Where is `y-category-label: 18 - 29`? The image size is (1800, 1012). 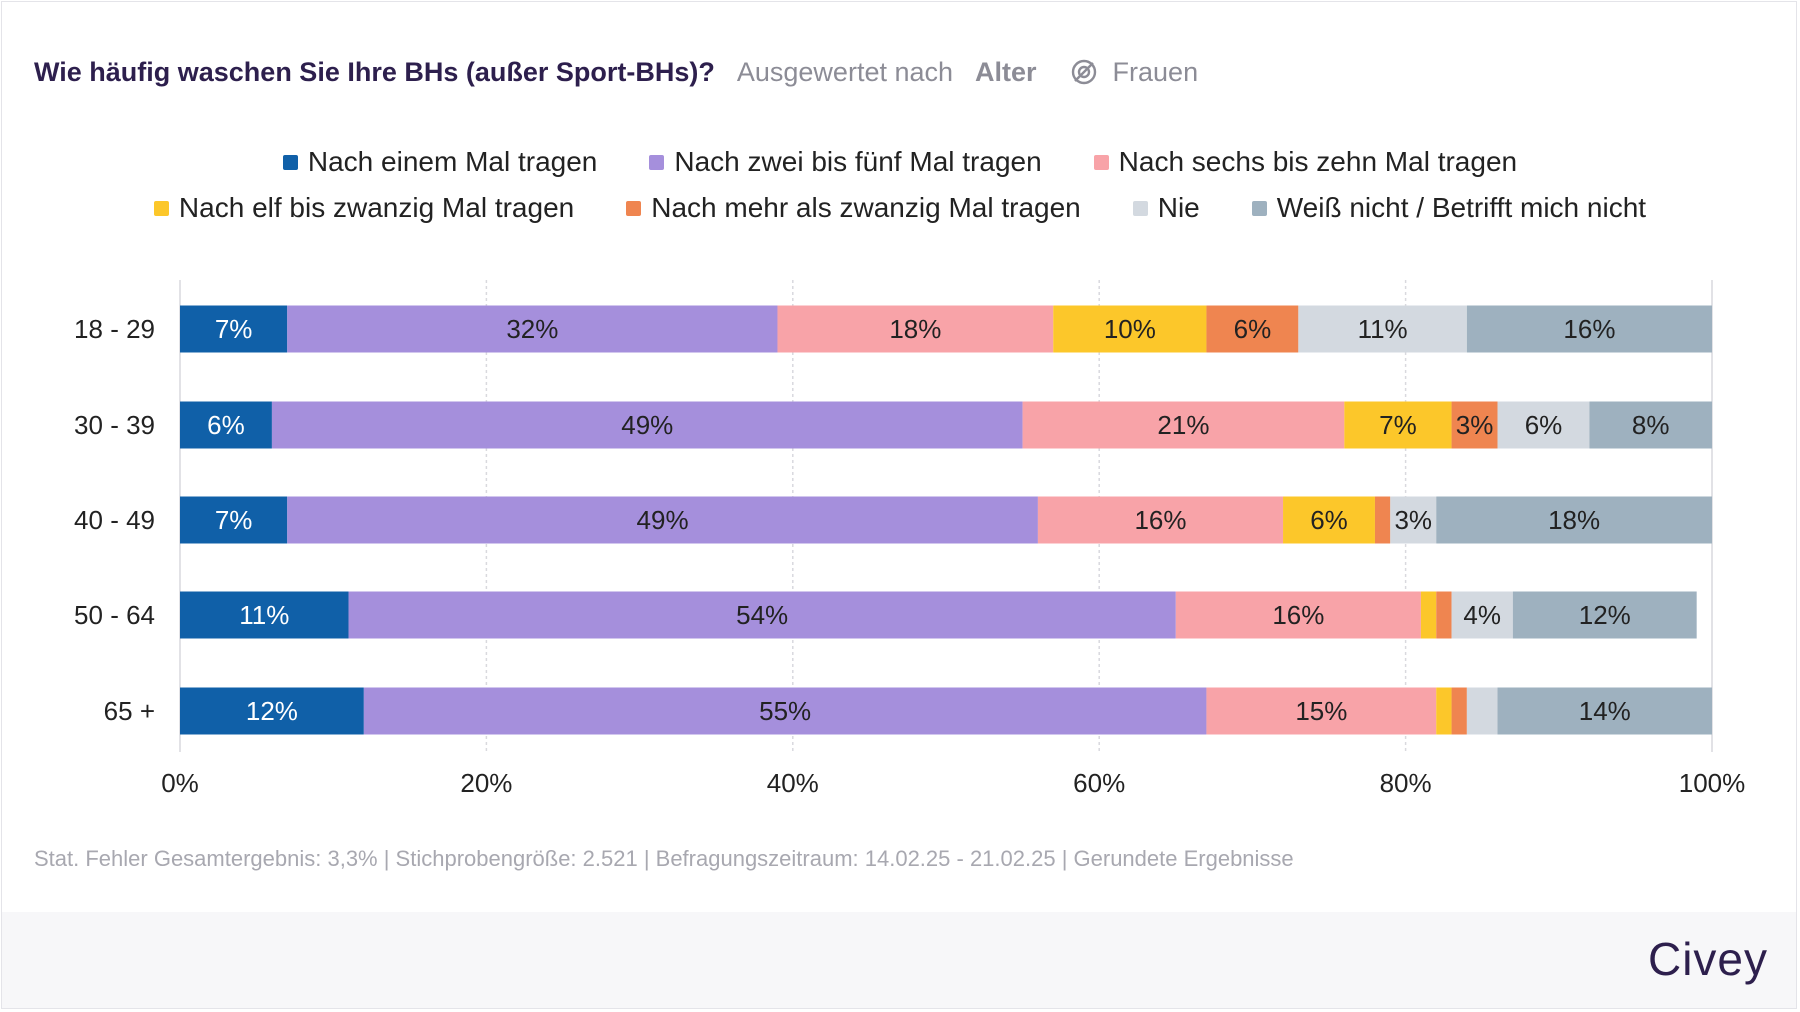 y-category-label: 18 - 29 is located at coordinates (114, 329).